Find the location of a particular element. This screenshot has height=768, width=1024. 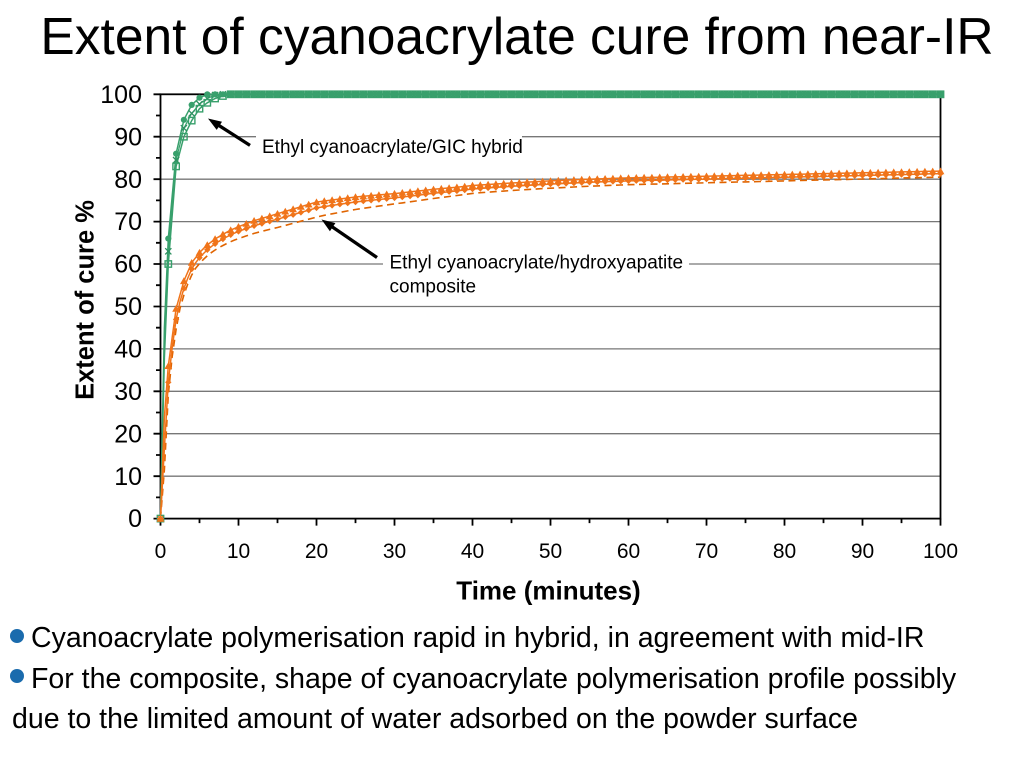

svg-text: Ethyl cyanoacrylate/GIC hybrid is located at coordinates (392, 147).